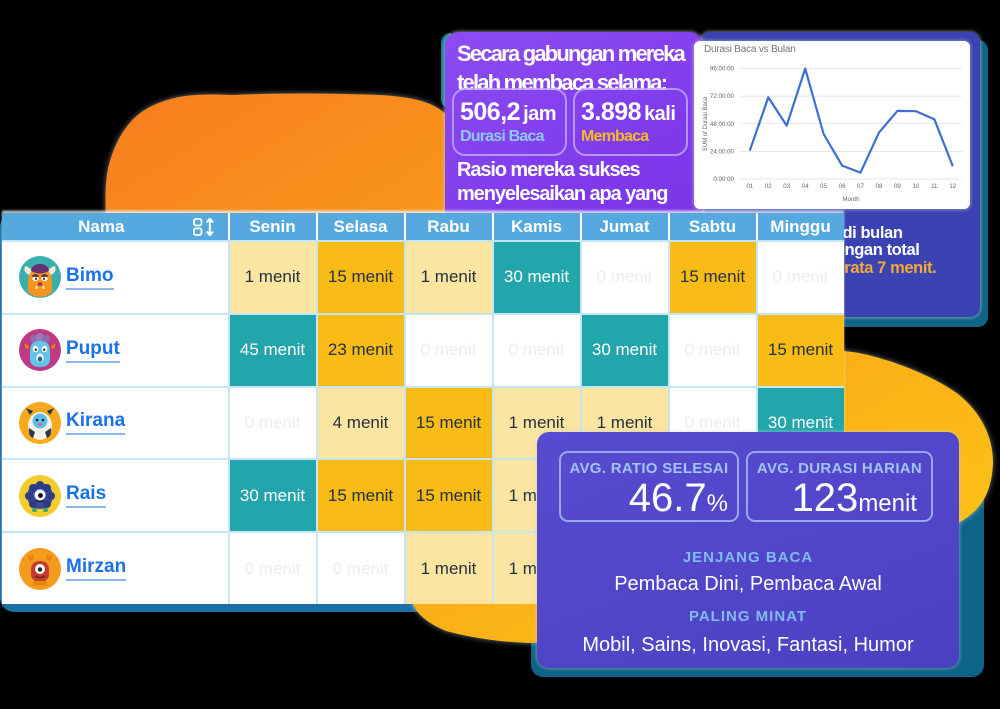  What do you see at coordinates (722, 124) in the screenshot?
I see `svg-text: 48:00:00` at bounding box center [722, 124].